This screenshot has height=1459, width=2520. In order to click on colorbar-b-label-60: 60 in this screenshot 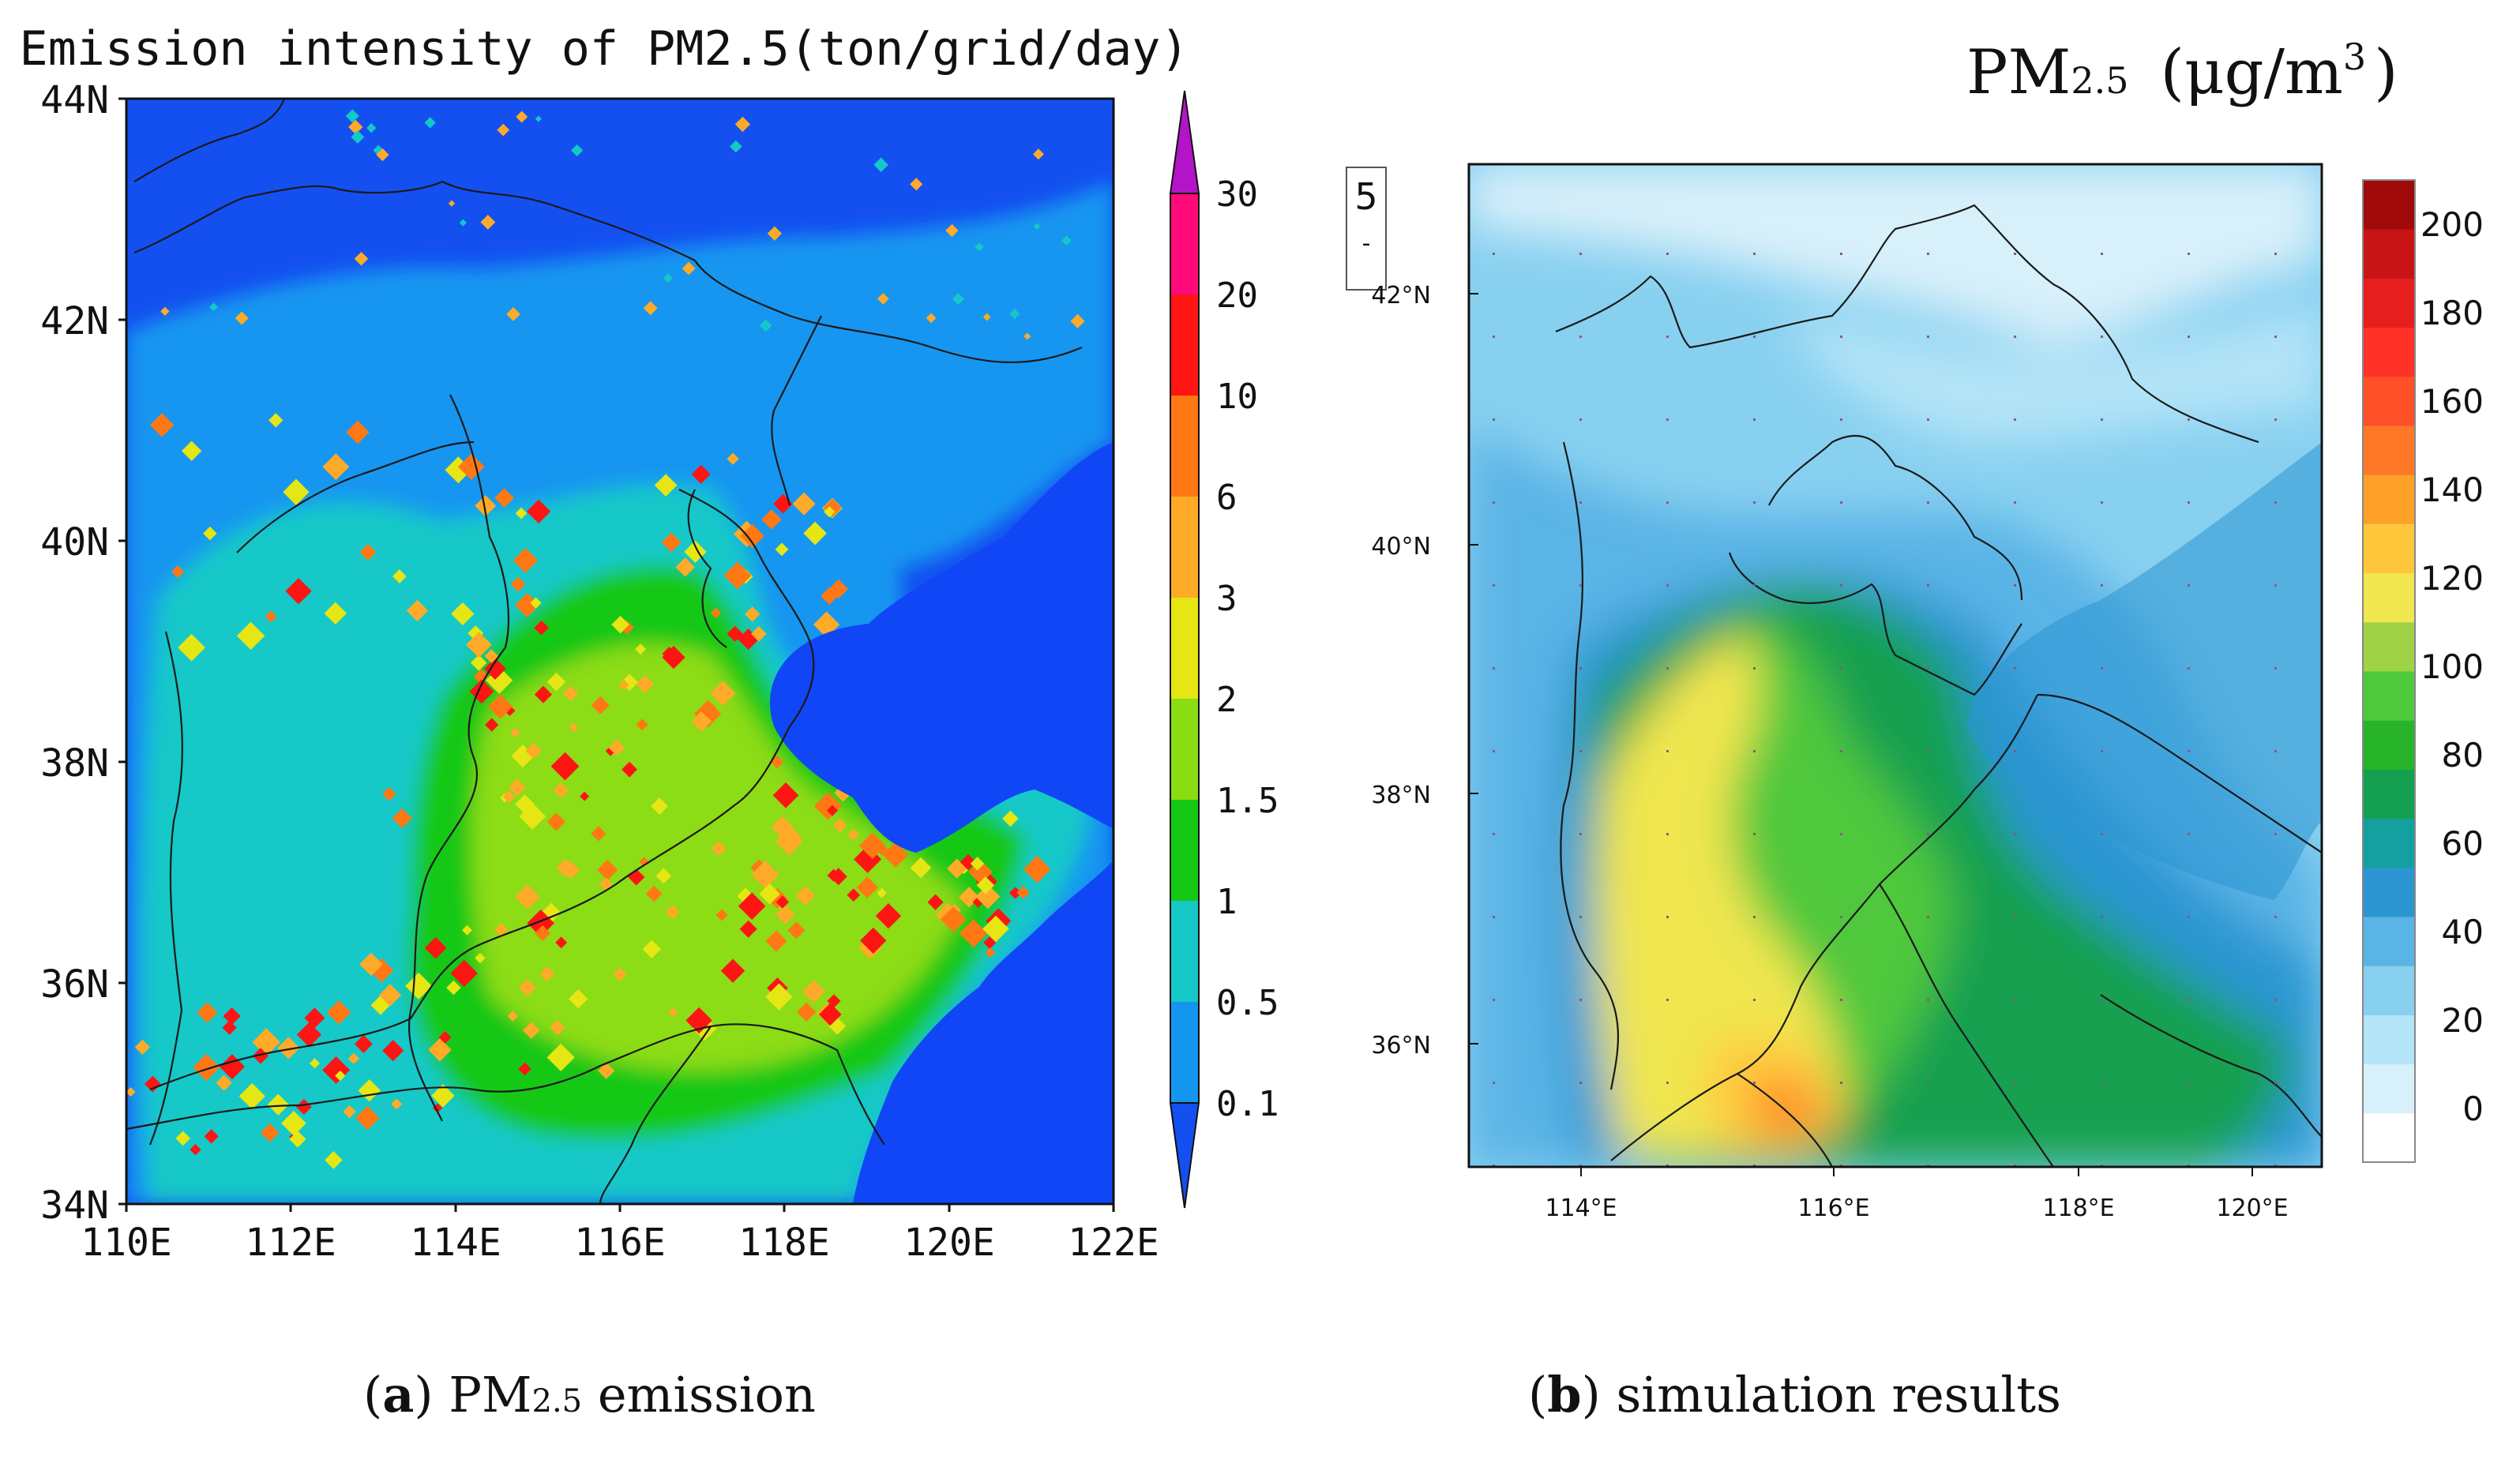, I will do `click(2463, 843)`.